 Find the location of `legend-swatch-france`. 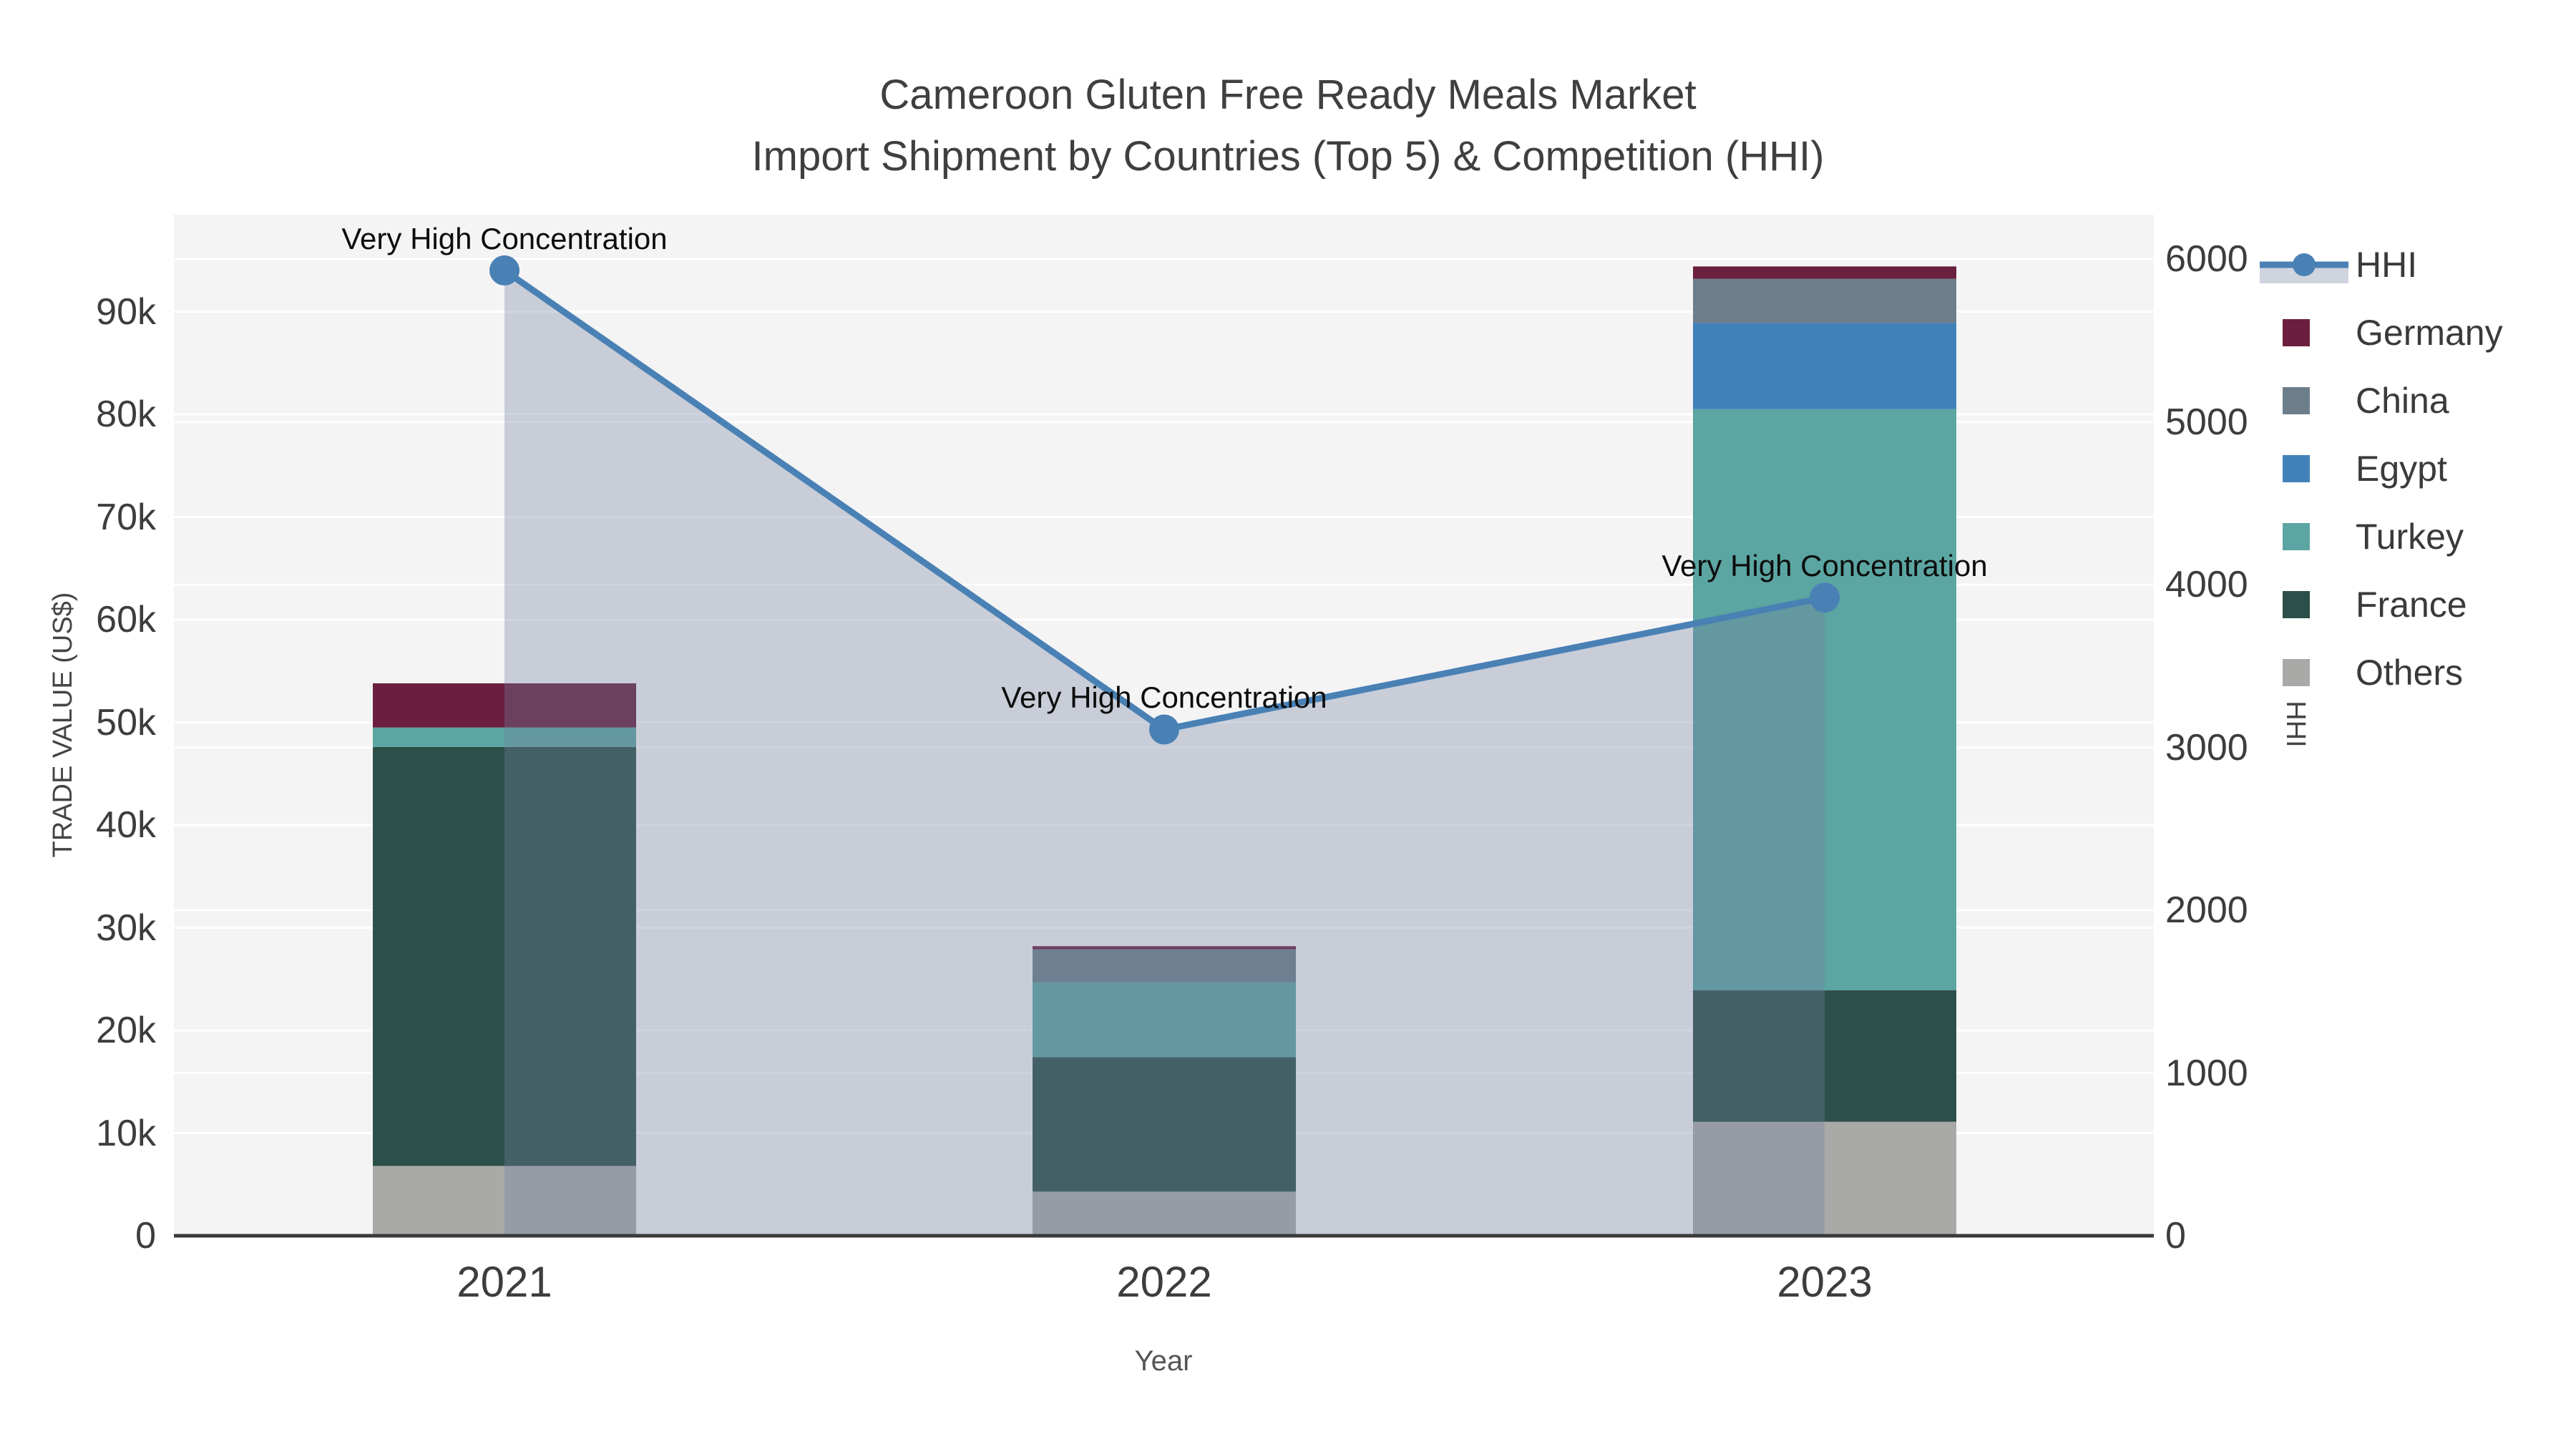

legend-swatch-france is located at coordinates (2296, 604).